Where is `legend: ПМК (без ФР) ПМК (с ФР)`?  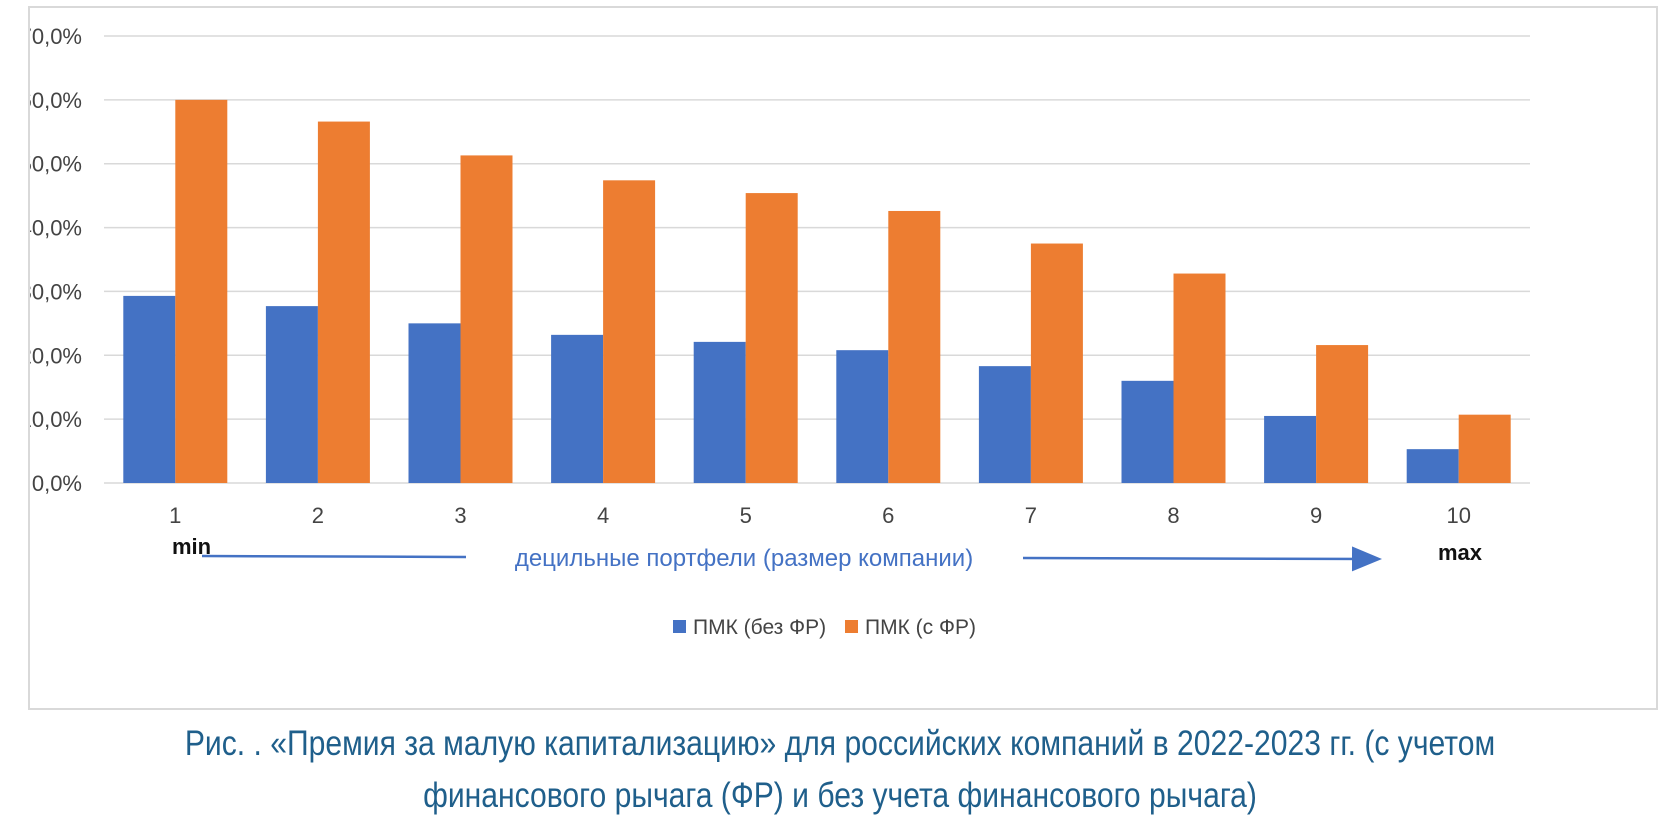 legend: ПМК (без ФР) ПМК (с ФР) is located at coordinates (824, 627).